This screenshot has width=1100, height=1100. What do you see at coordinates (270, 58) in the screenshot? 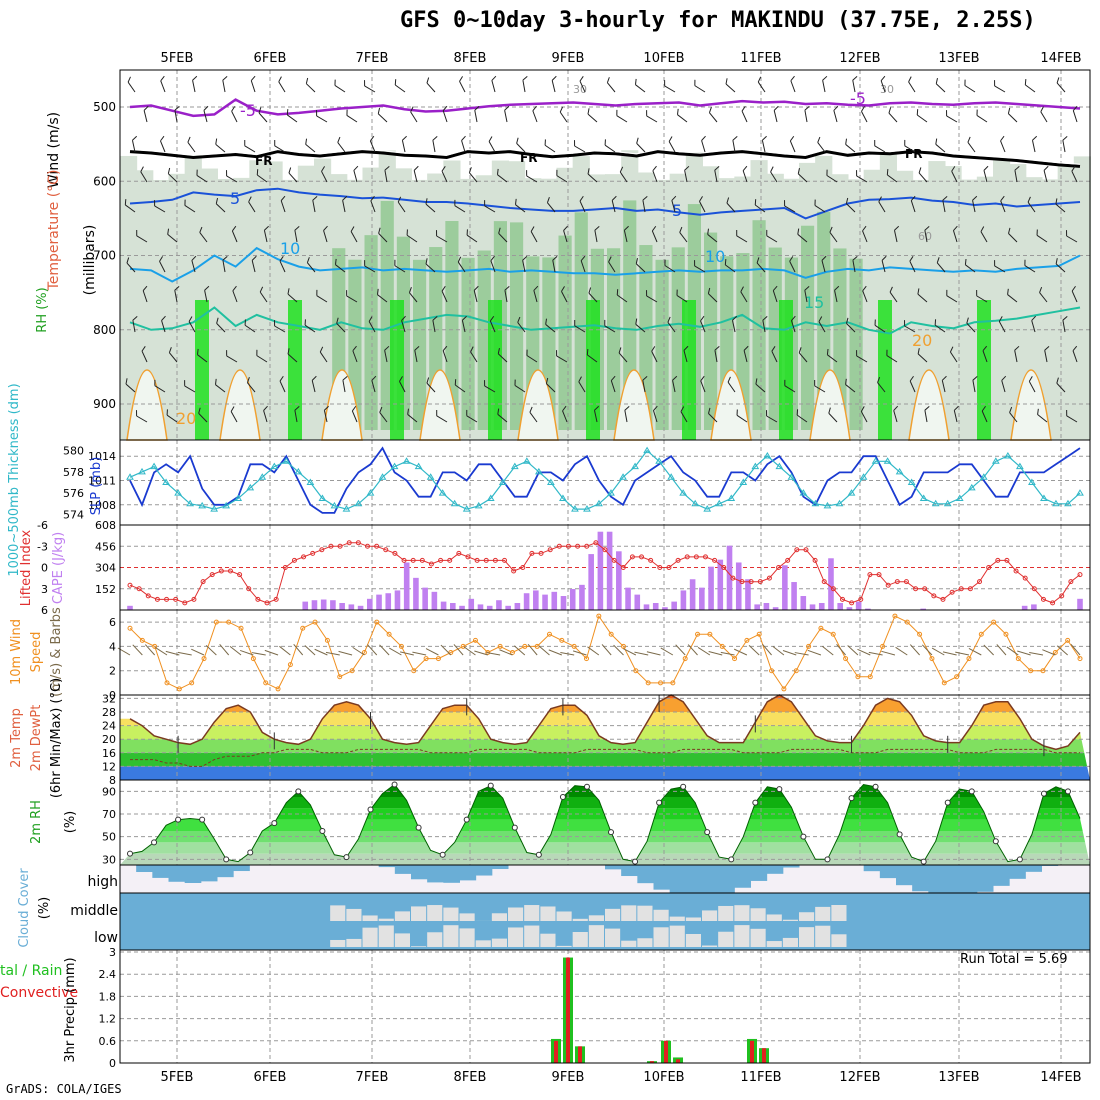
I see `date-label-top: 6FEB` at bounding box center [270, 58].